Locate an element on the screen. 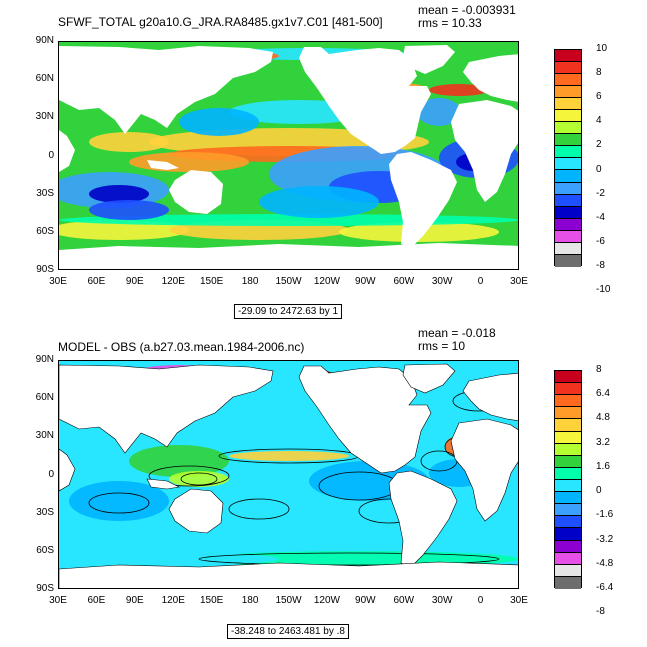  bottom-lon-tick-label: 60E is located at coordinates (96, 600).